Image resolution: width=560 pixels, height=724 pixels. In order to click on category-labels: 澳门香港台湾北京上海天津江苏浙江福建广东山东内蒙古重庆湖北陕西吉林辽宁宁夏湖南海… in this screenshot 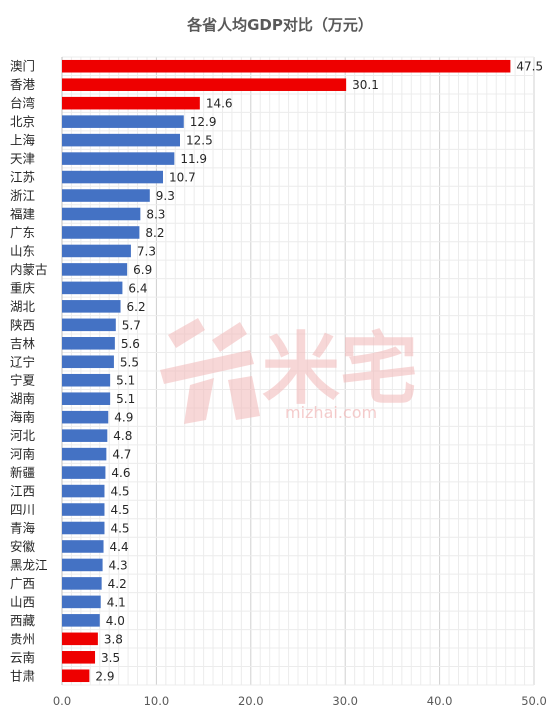, I will do `click(29, 371)`.